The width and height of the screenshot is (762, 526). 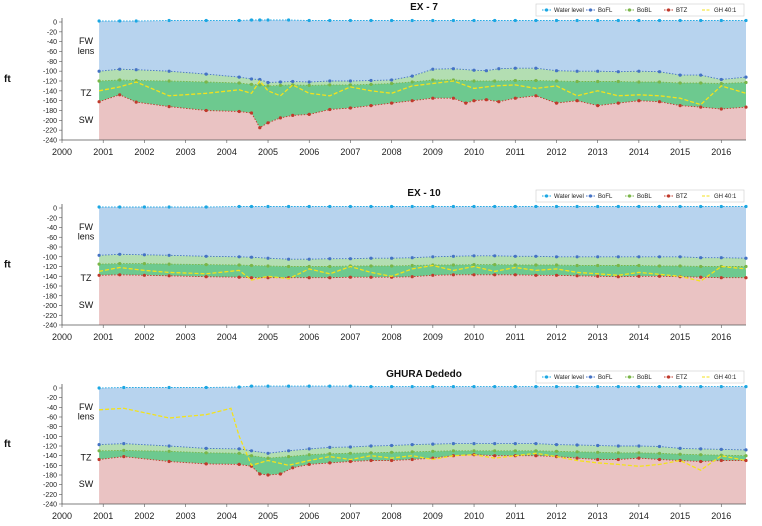 What do you see at coordinates (721, 152) in the screenshot?
I see `x-tick-label: 2016` at bounding box center [721, 152].